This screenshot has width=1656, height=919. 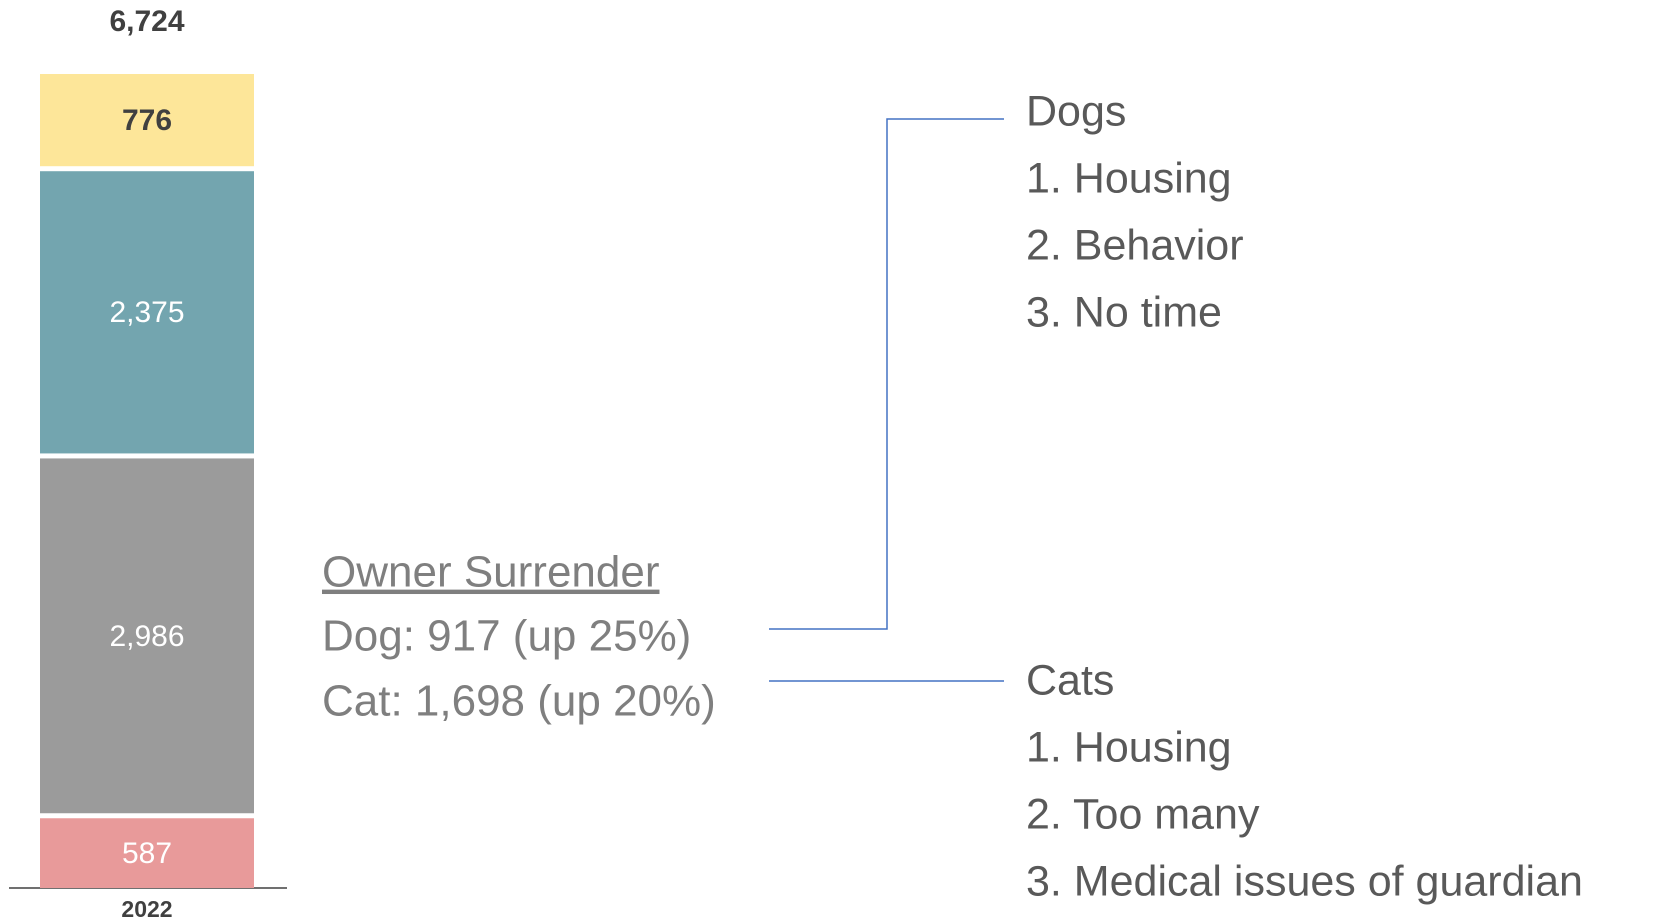 I want to click on data-label: 2,986, so click(x=146, y=636).